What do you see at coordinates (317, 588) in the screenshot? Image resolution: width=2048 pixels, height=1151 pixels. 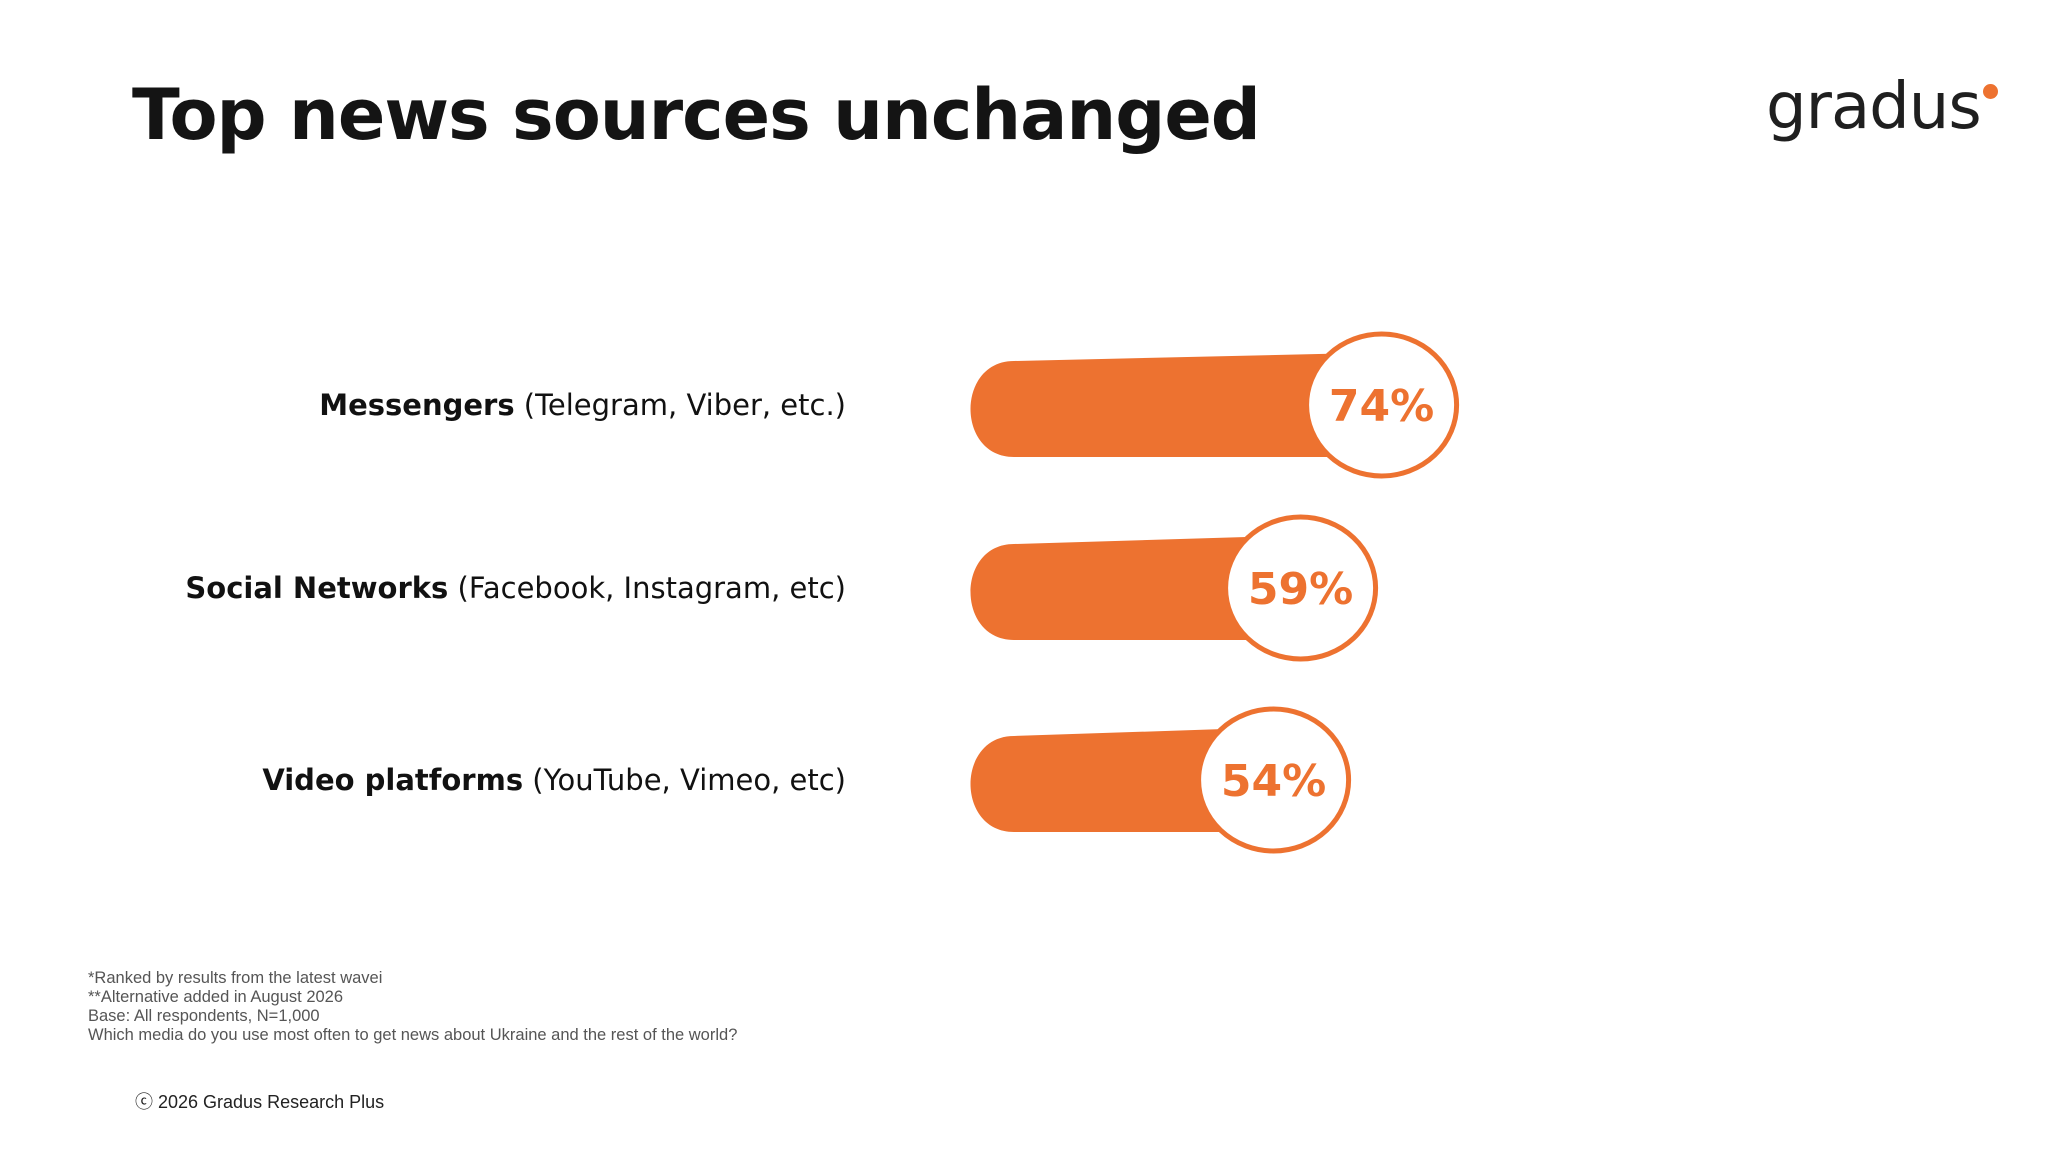 I see `category-name: Social Networks` at bounding box center [317, 588].